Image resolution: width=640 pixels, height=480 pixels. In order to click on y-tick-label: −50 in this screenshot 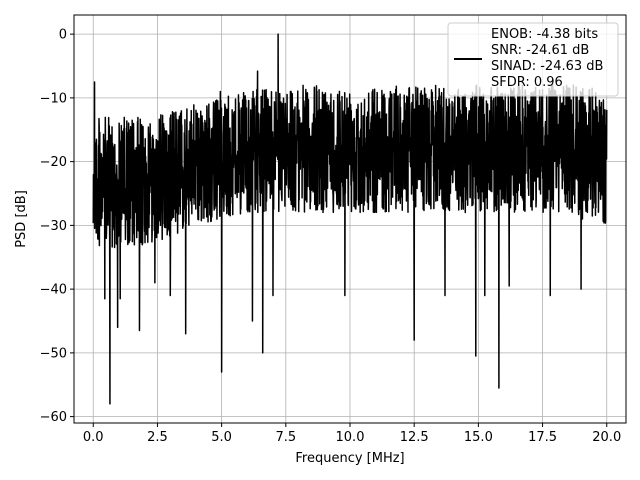, I will do `click(53, 353)`.